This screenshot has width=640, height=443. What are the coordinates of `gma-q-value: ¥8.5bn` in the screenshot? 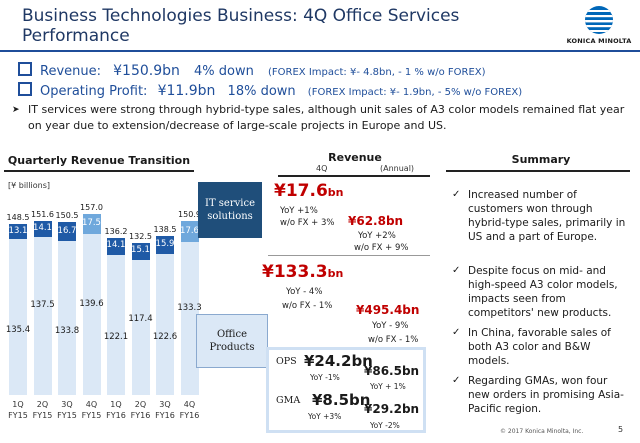 It's located at (341, 400).